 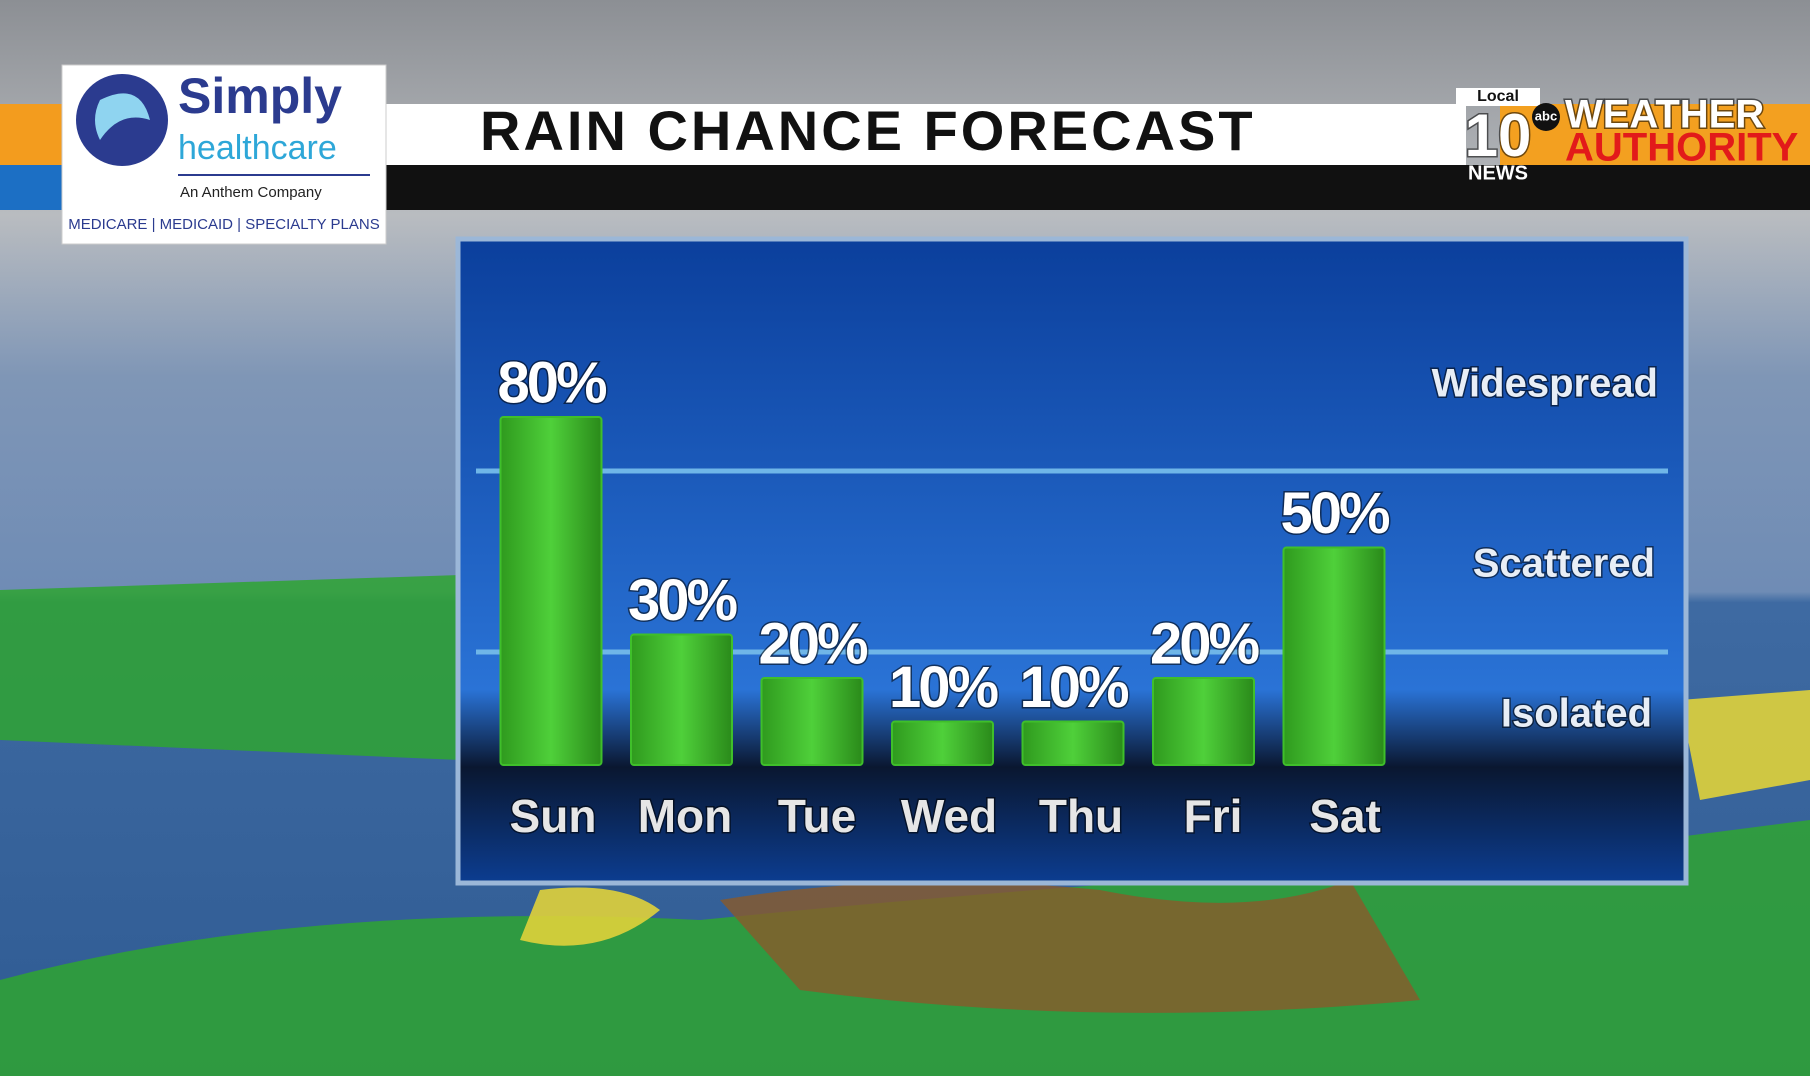 I want to click on station-news: NEWS, so click(x=1498, y=173).